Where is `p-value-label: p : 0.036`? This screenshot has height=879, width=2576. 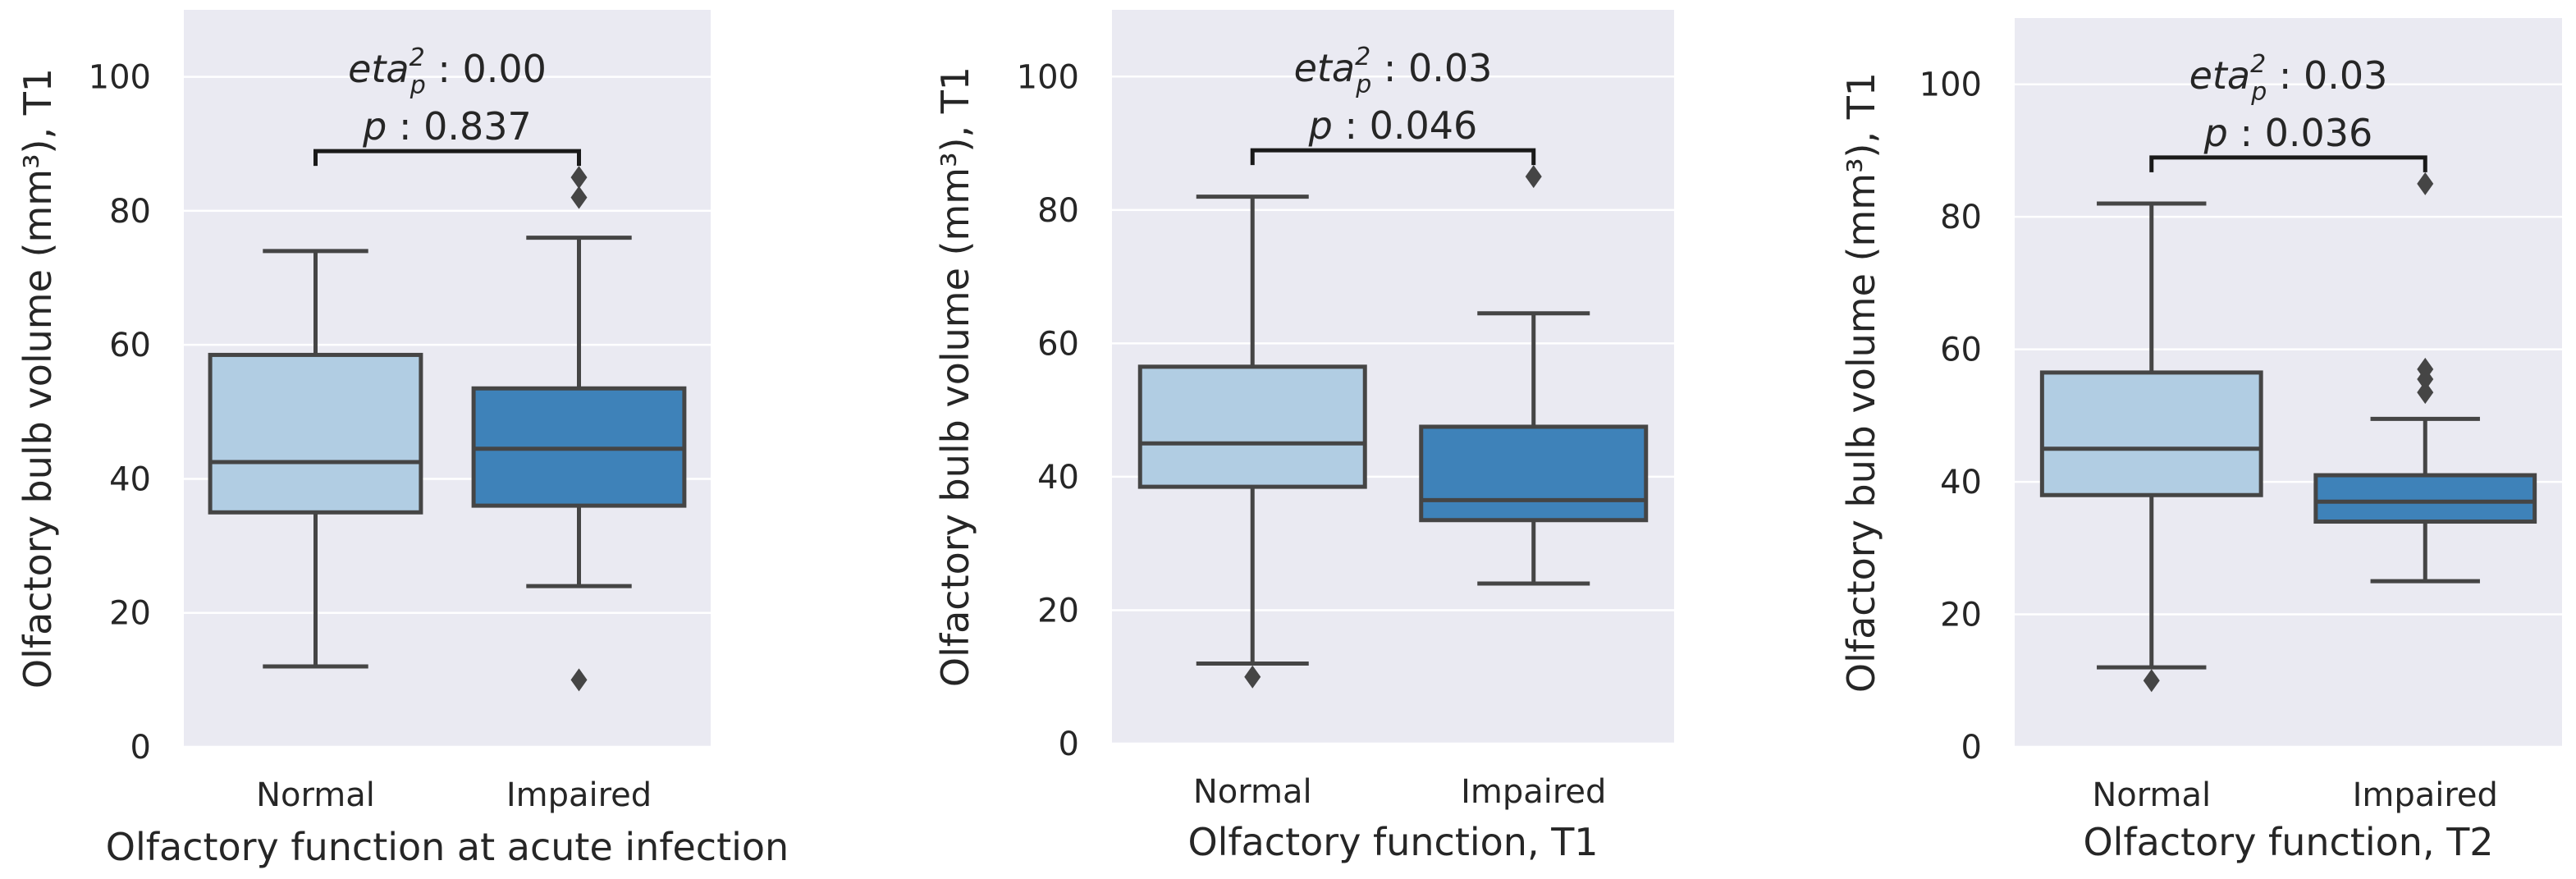 p-value-label: p : 0.036 is located at coordinates (2288, 133).